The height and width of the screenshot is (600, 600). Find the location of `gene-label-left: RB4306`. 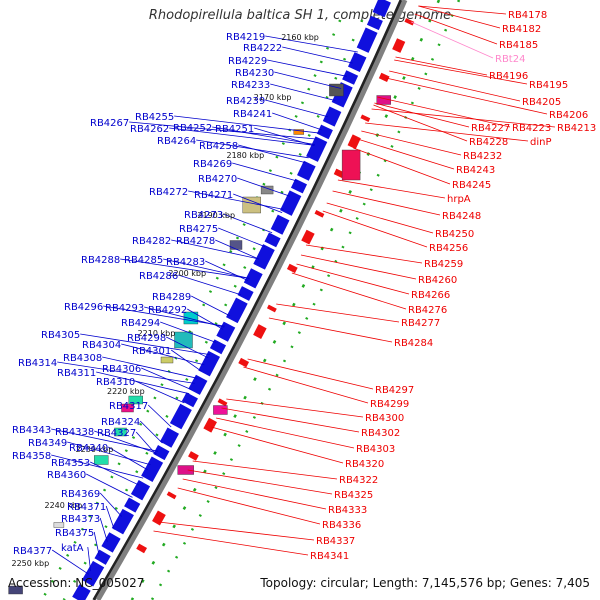

gene-label-left: RB4306 is located at coordinates (121, 369).